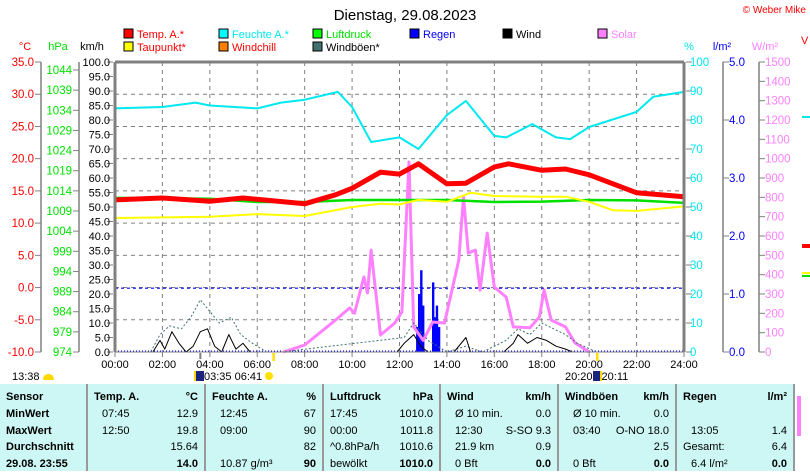 Image resolution: width=810 pixels, height=473 pixels. Describe the element at coordinates (163, 365) in the screenshot. I see `x-tick-label: 02:00` at that location.